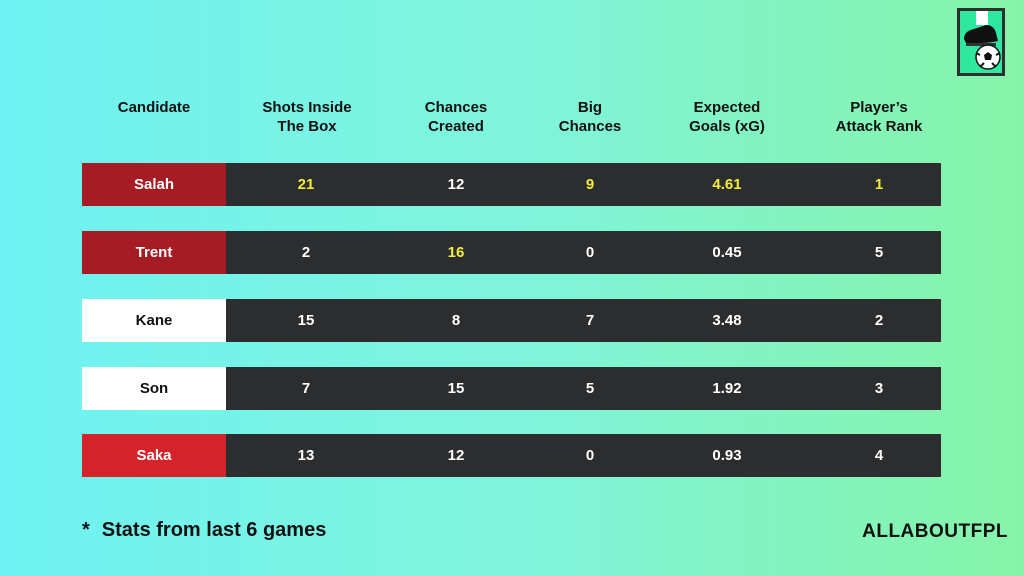  I want to click on candidate-name: Kane, so click(154, 320).